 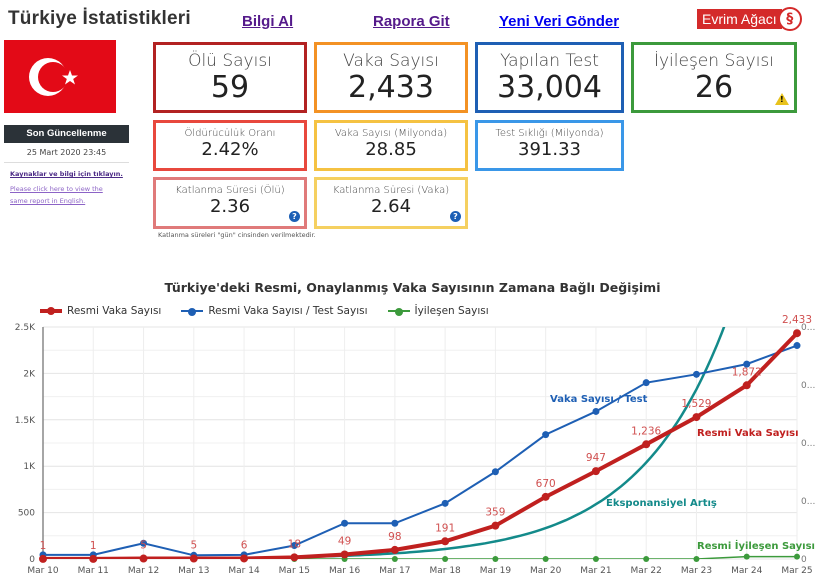 I want to click on deaths-card: Ölü Sayısı 59, so click(x=230, y=77).